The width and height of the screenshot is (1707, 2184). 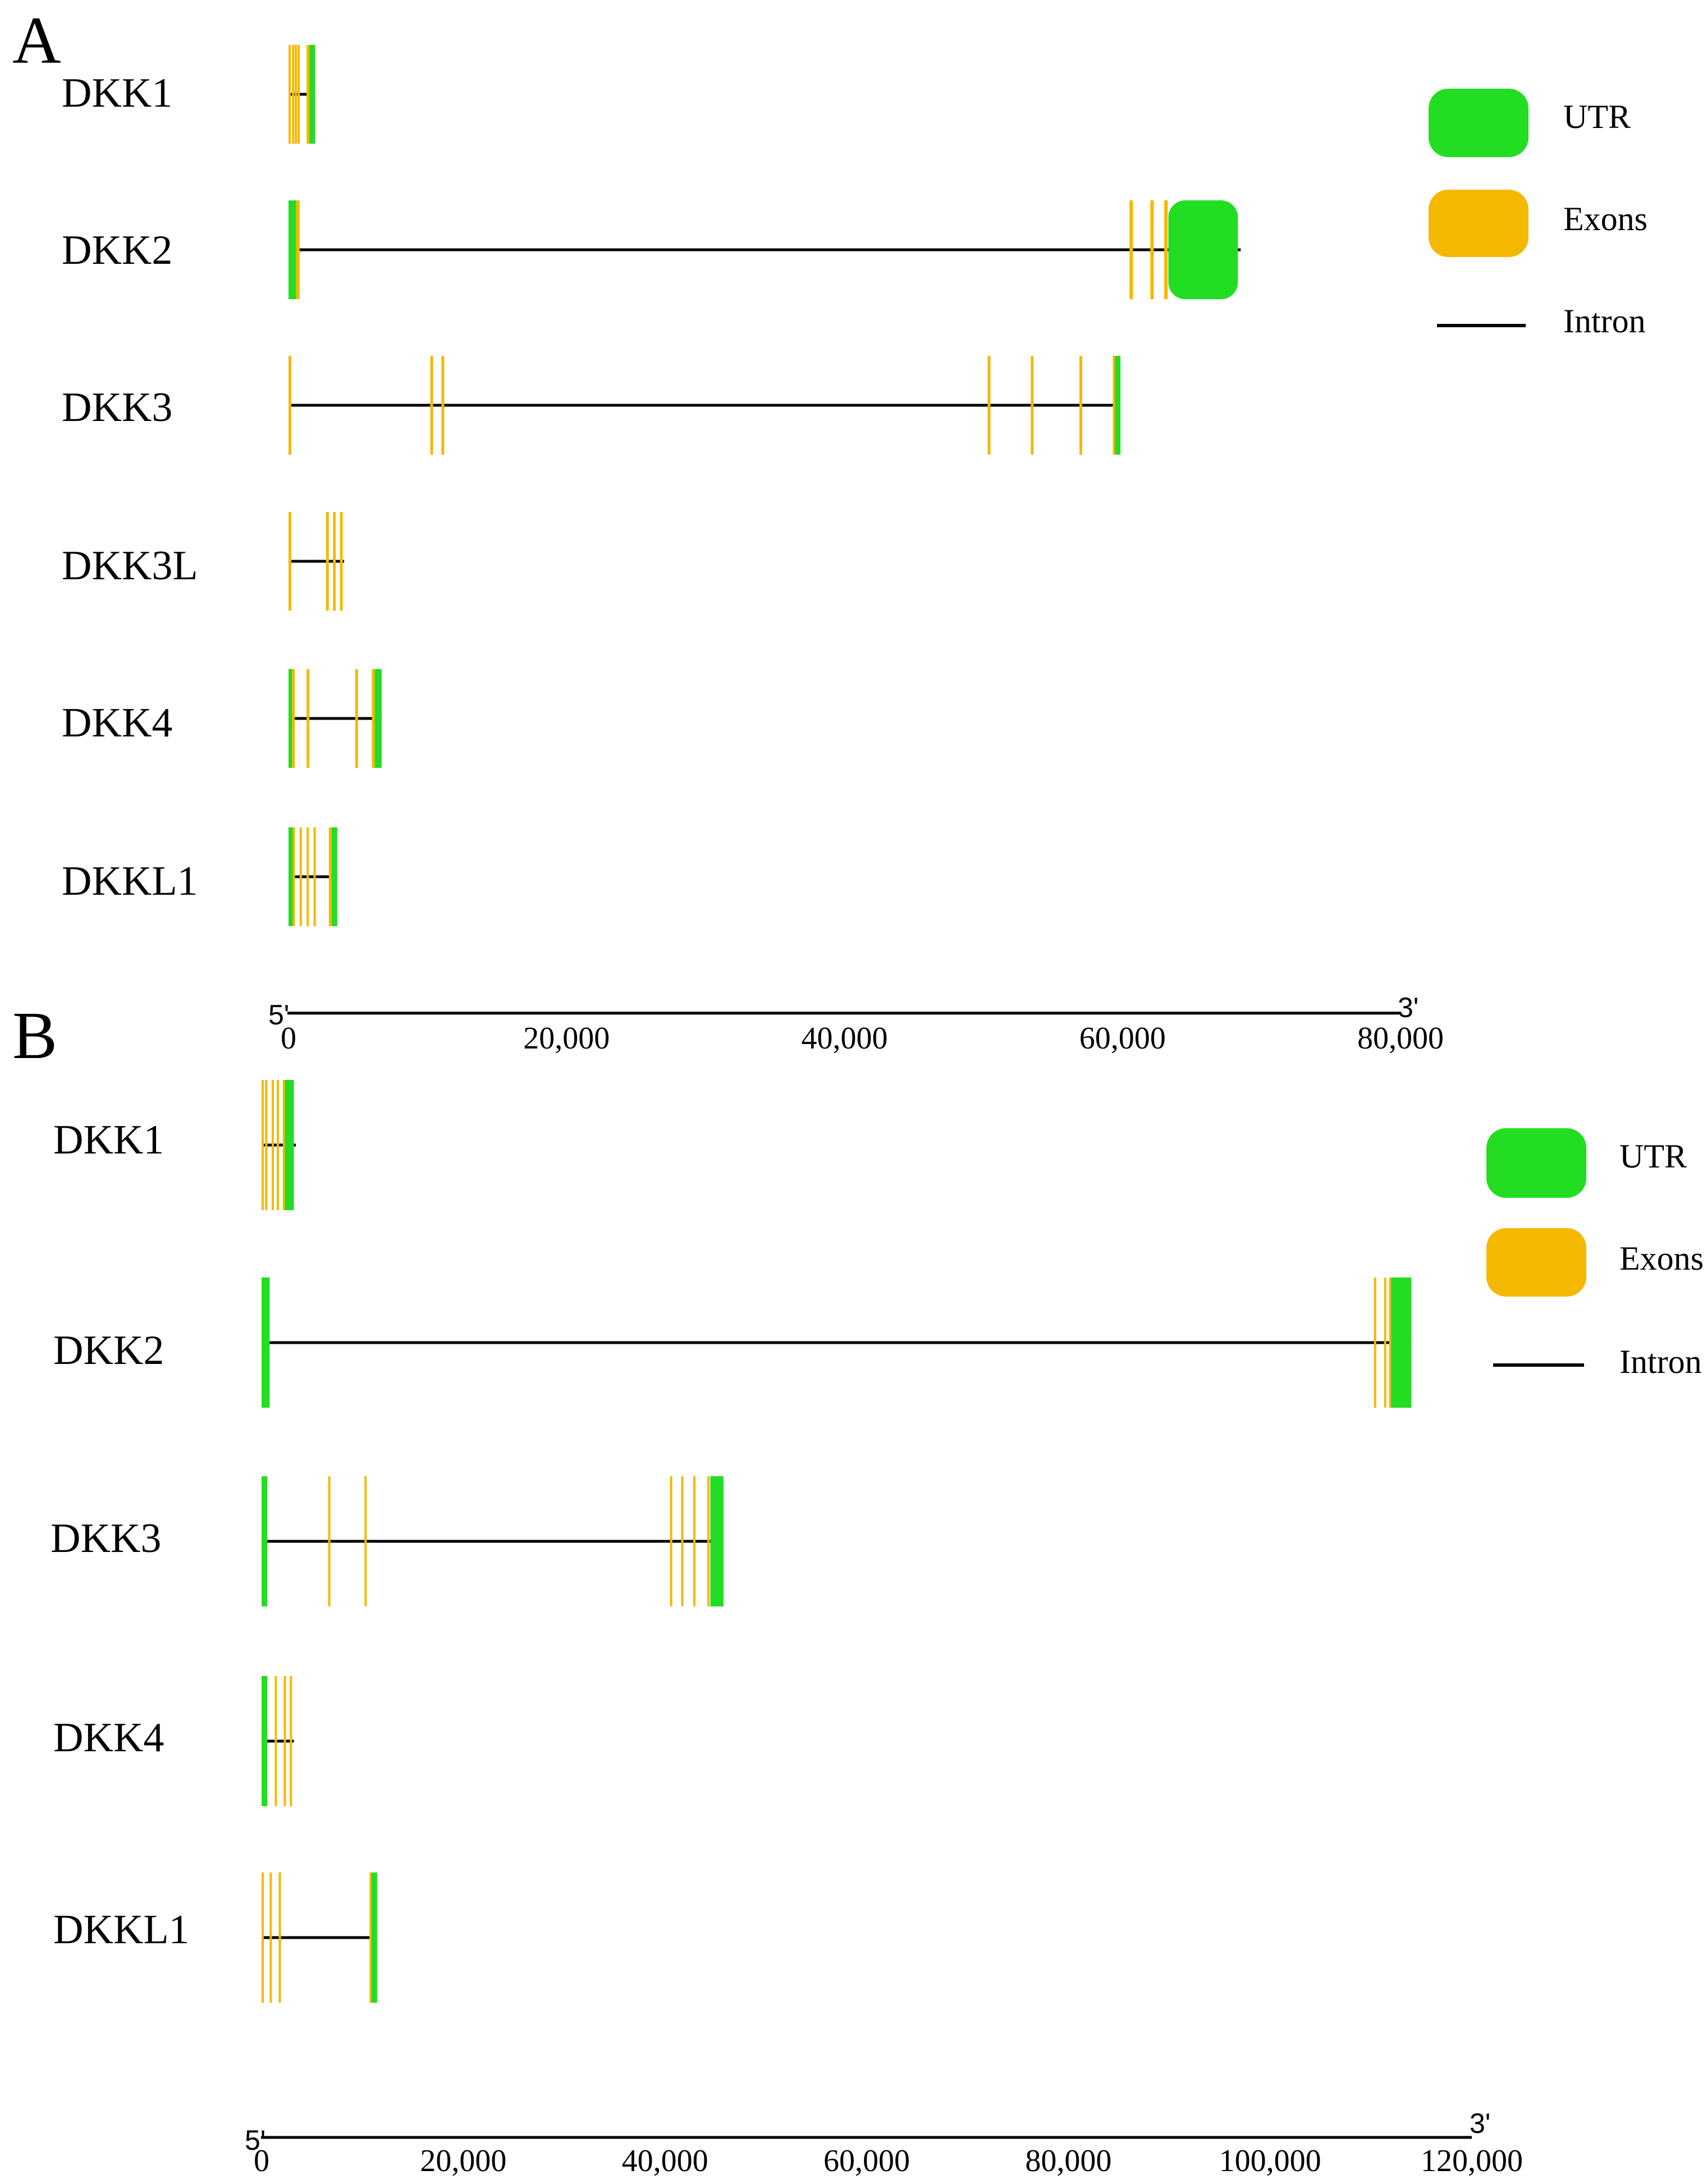 What do you see at coordinates (1536, 1163) in the screenshot?
I see `legend-b-utr-swatch` at bounding box center [1536, 1163].